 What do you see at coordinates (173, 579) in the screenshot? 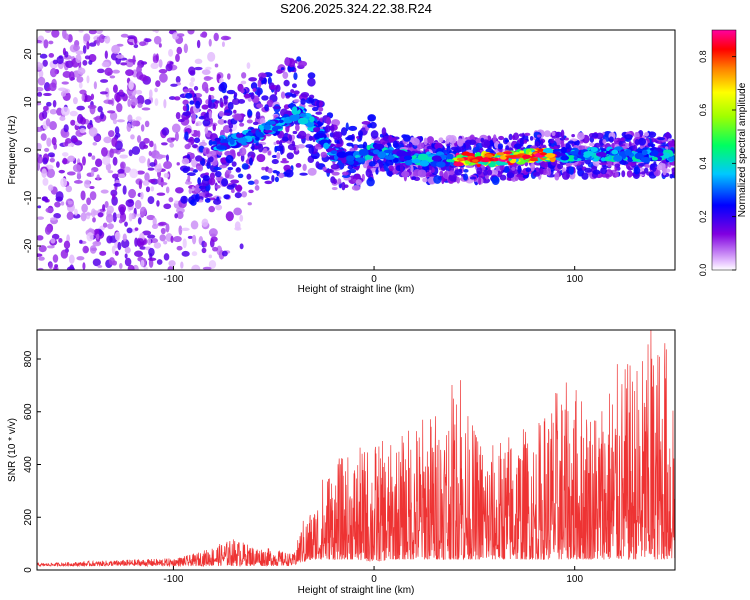
I see `snr-x-tick-label: -100` at bounding box center [173, 579].